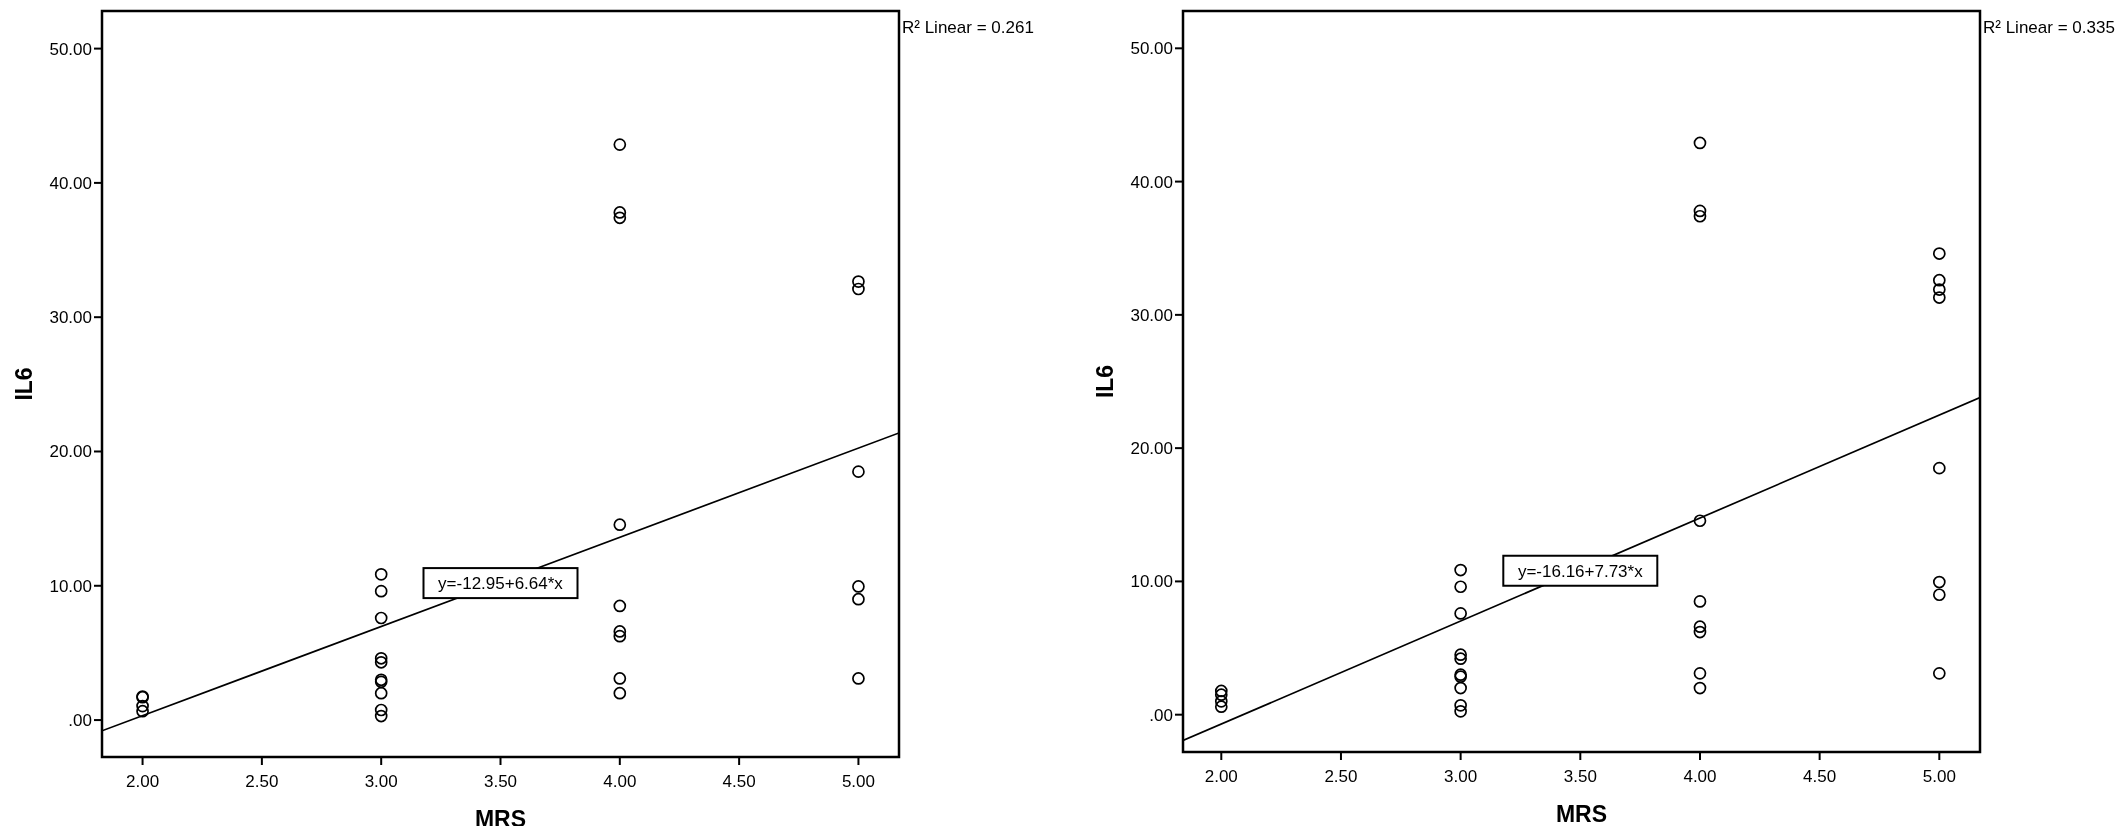 The height and width of the screenshot is (834, 2128). I want to click on text: R² Linear = 0.335, so click(2049, 27).